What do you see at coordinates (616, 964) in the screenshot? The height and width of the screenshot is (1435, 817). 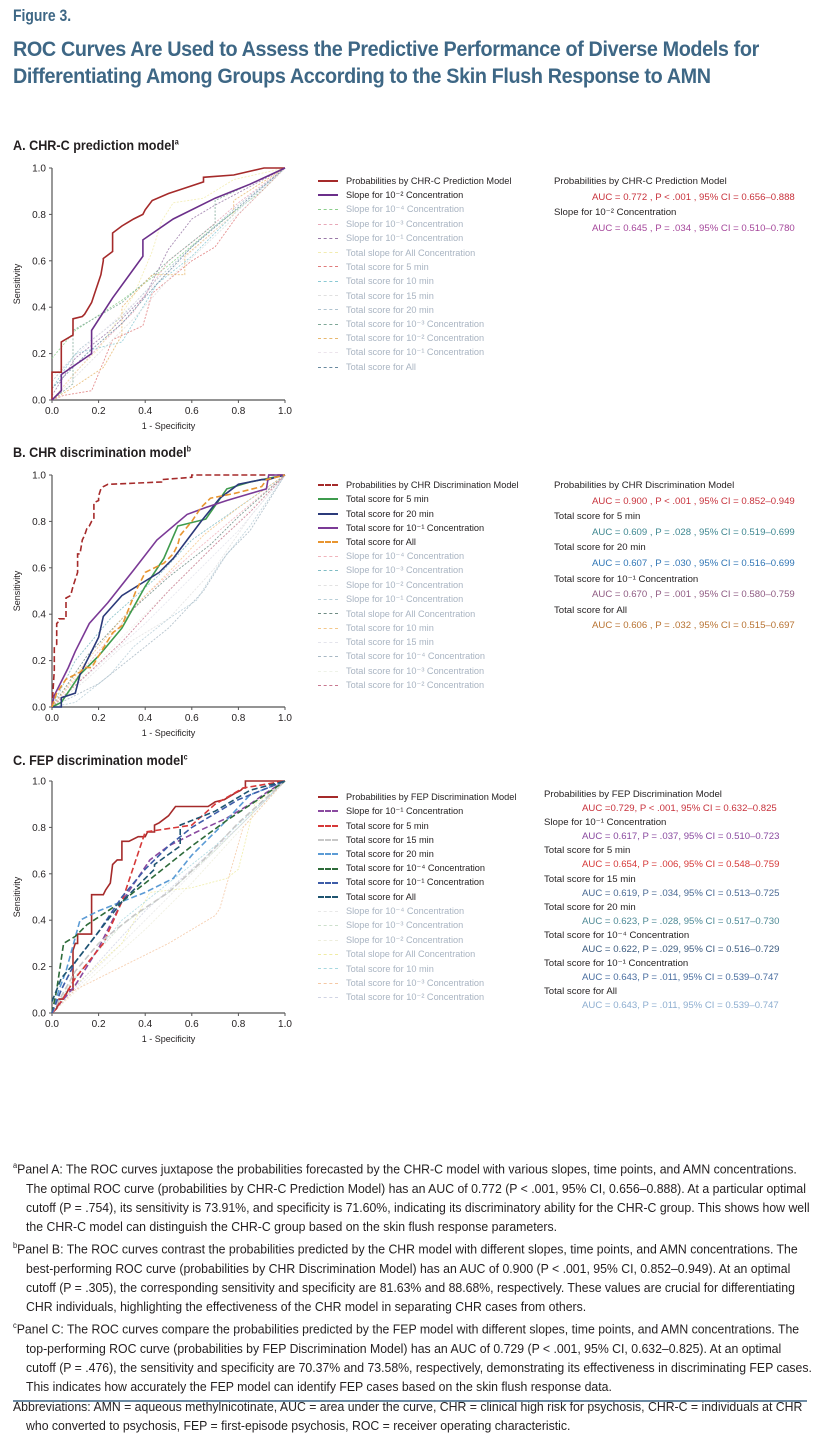 I see `auc-series-name: Total score for 10⁻¹ Concentration` at bounding box center [616, 964].